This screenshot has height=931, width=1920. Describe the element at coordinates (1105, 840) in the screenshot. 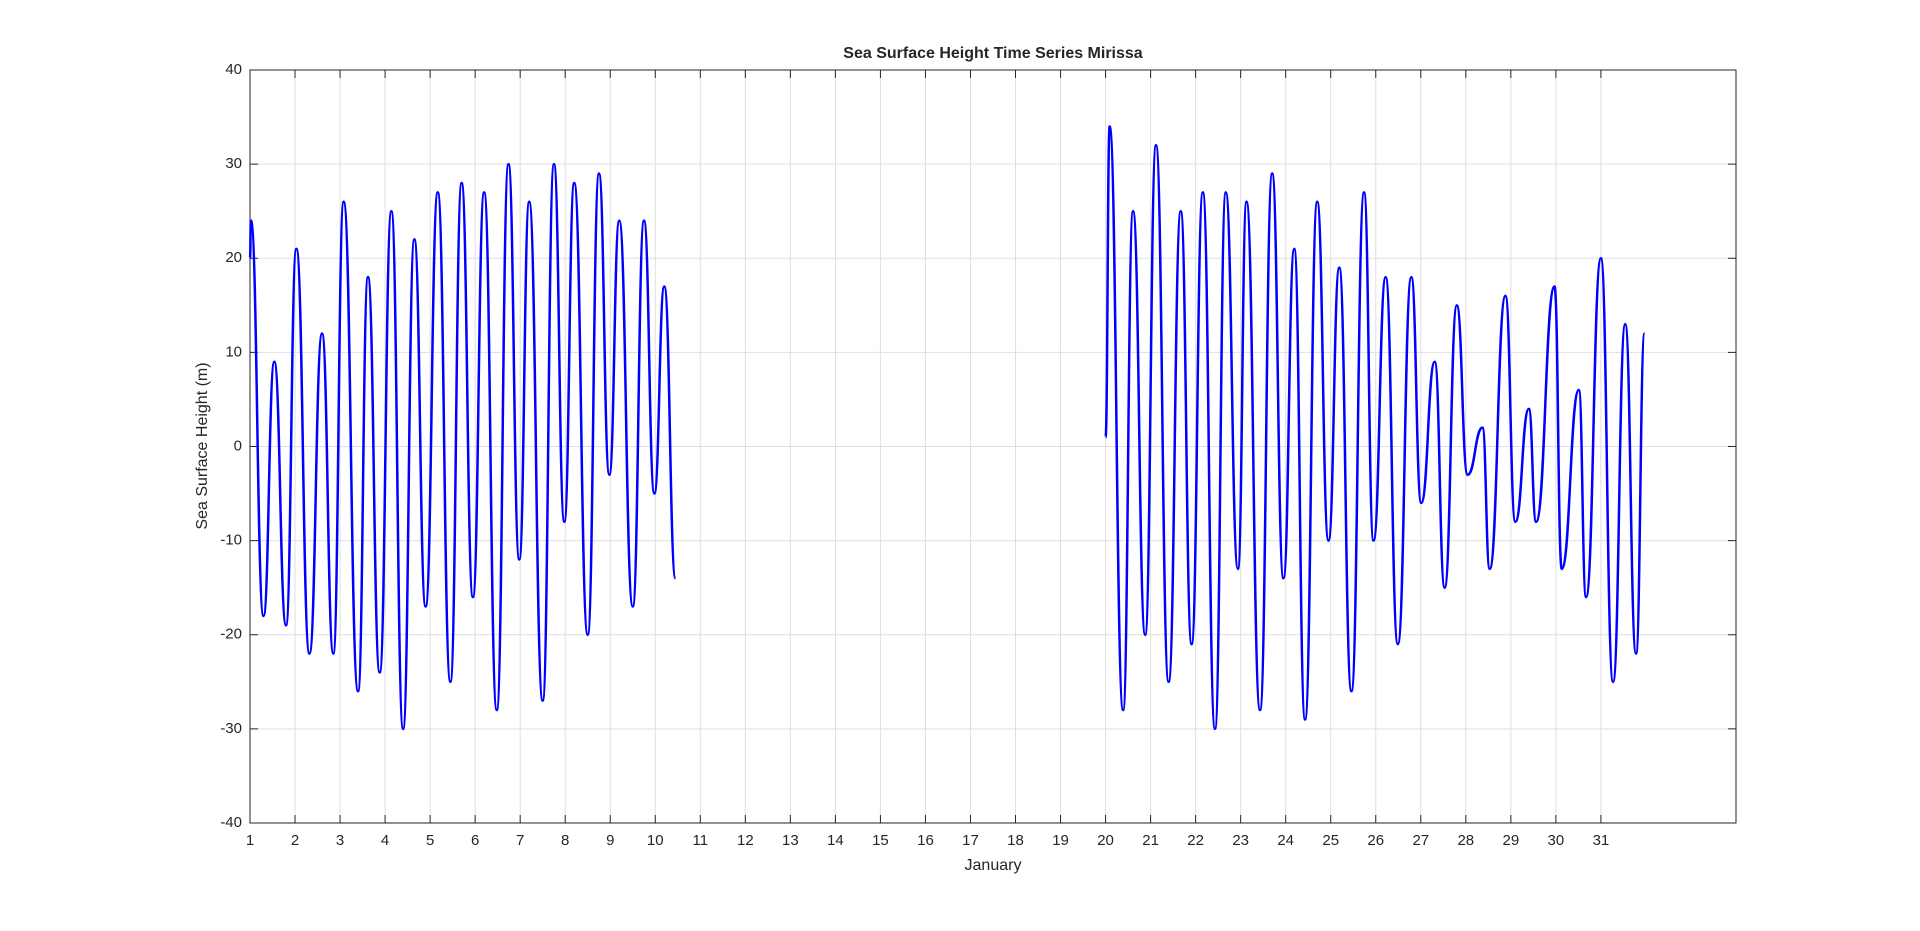

I see `x-tick-label: 20` at that location.